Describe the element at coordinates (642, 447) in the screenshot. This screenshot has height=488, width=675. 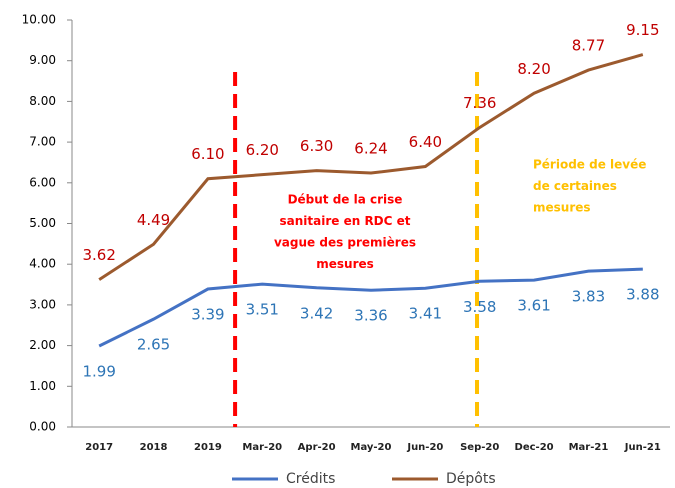
I see `x-tick-label: Jun-21` at that location.